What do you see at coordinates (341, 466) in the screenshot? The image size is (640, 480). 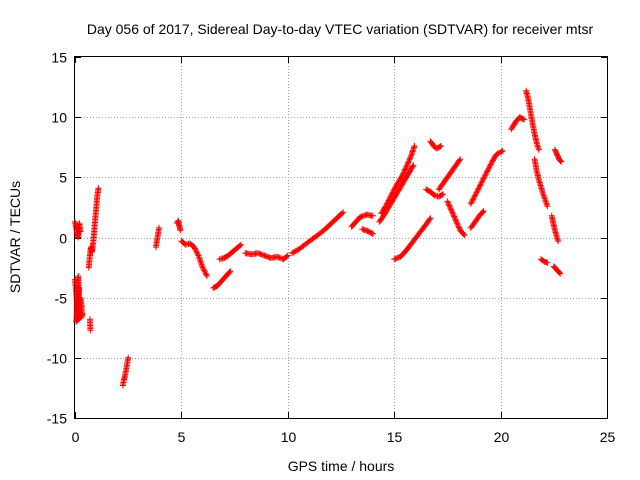 I see `x-axis-label: GPS time / hours` at bounding box center [341, 466].